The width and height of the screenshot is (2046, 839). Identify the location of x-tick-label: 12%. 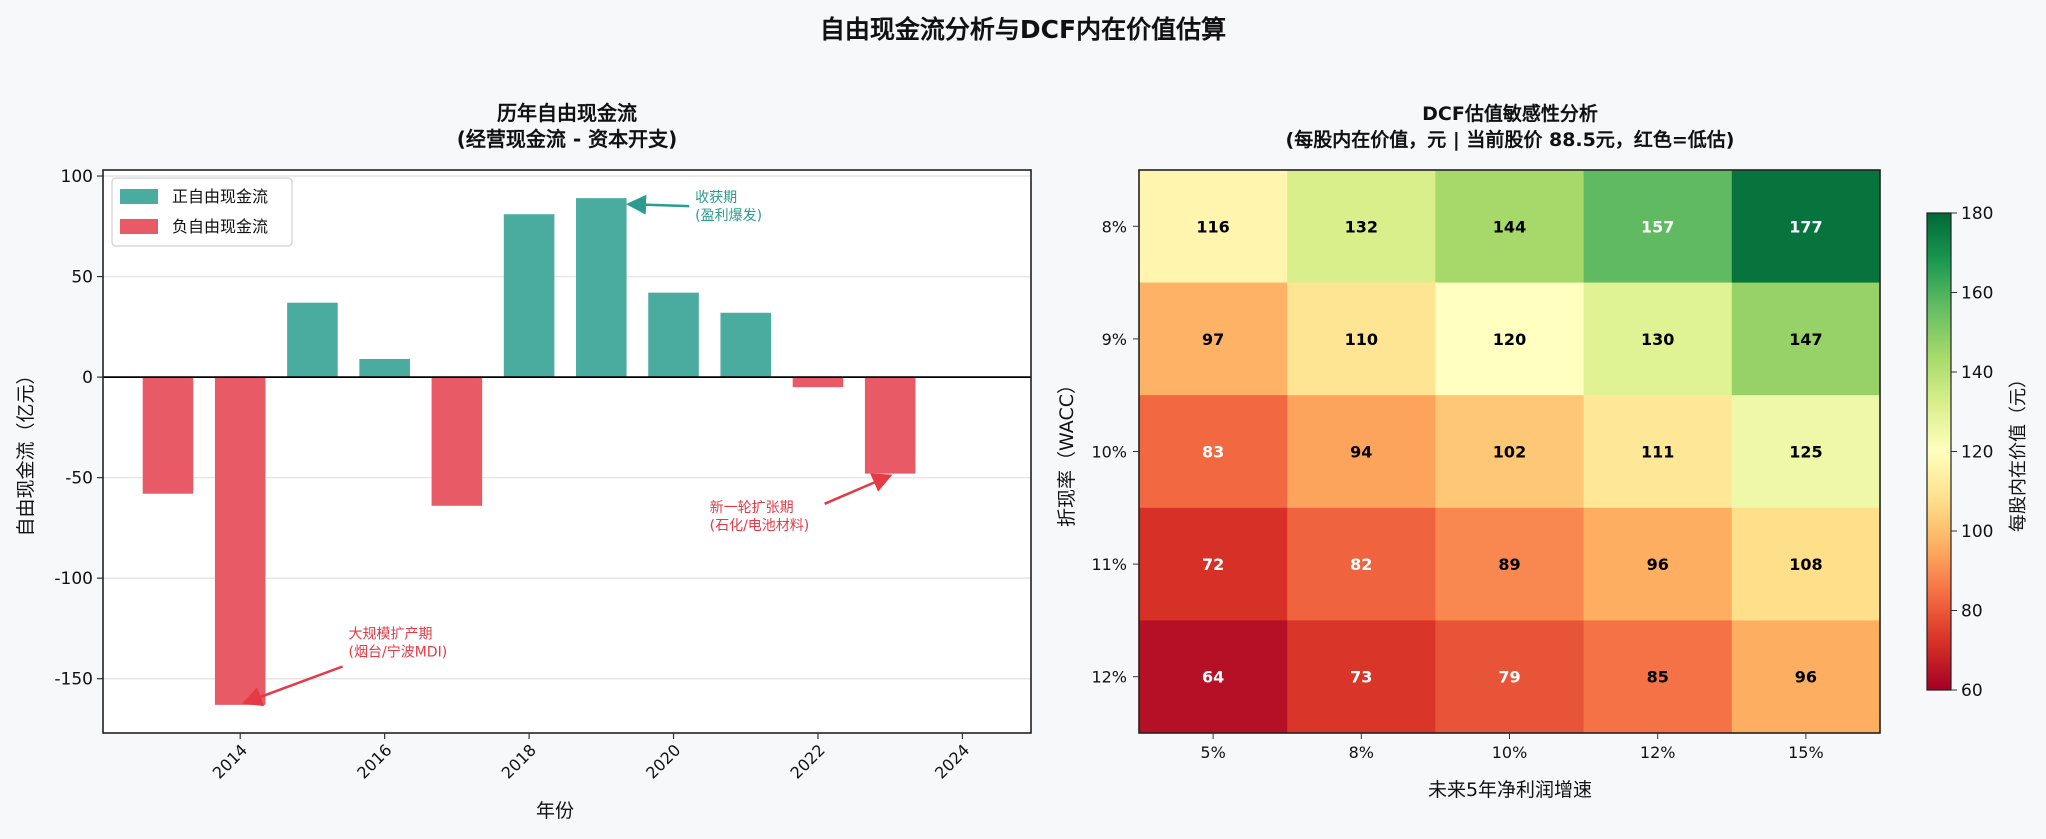
(1658, 752).